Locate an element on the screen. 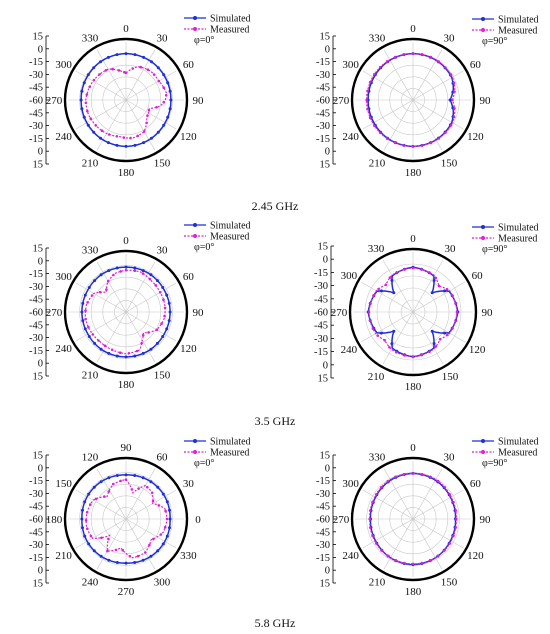  outer-ring is located at coordinates (413, 312).